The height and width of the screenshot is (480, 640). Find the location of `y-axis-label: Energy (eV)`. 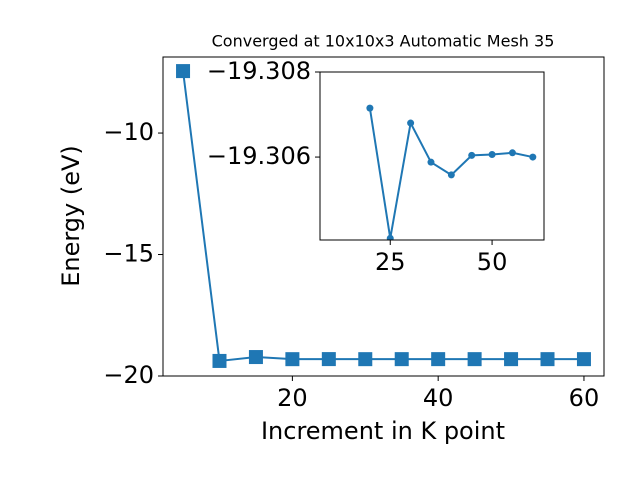

y-axis-label: Energy (eV) is located at coordinates (71, 216).